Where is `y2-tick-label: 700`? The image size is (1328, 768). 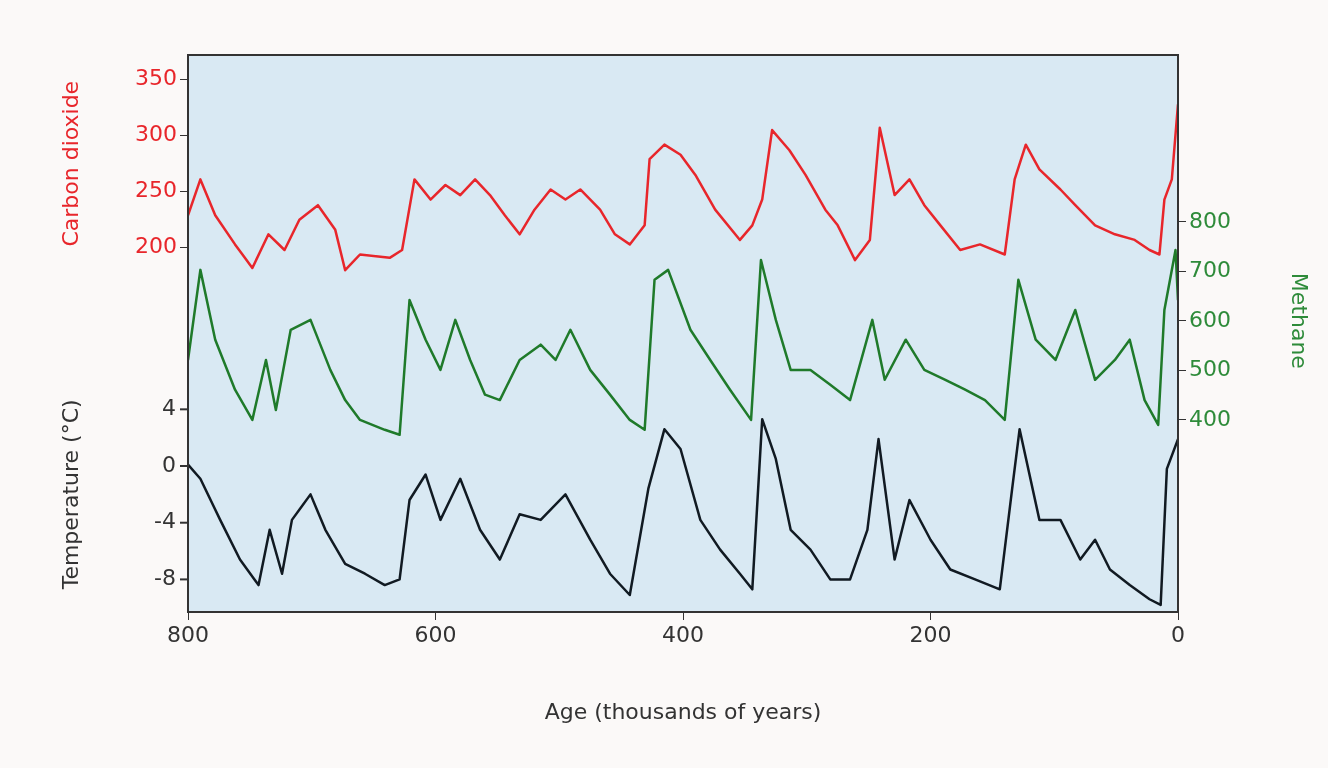 y2-tick-label: 700 is located at coordinates (1210, 270).